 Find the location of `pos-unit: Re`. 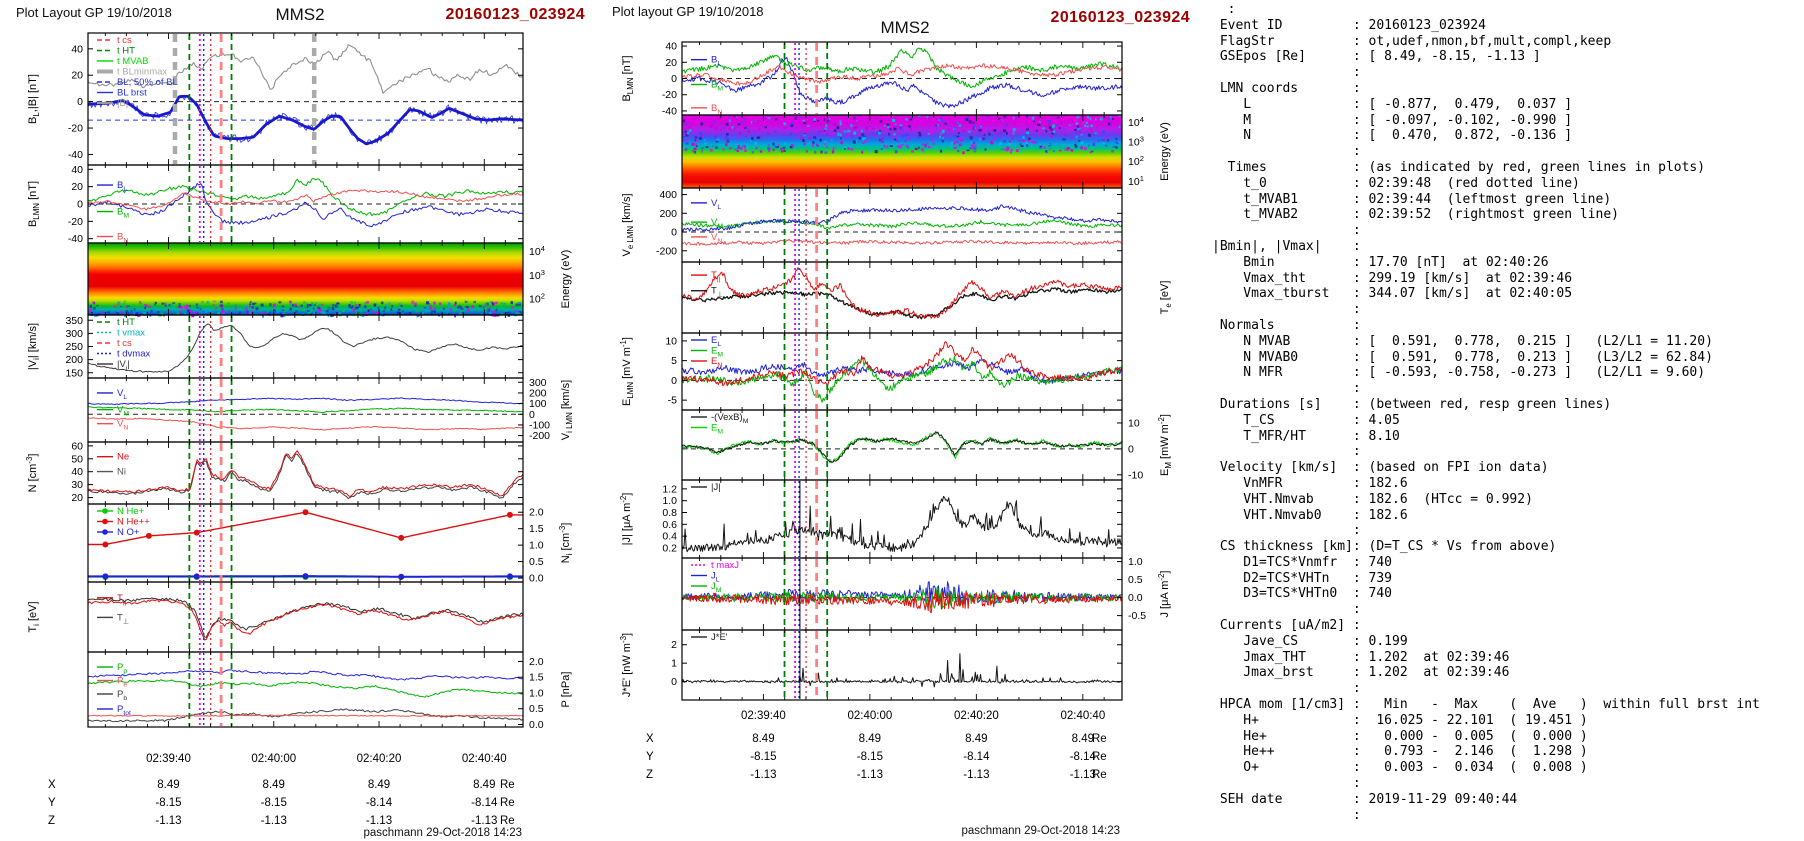

pos-unit: Re is located at coordinates (1099, 739).